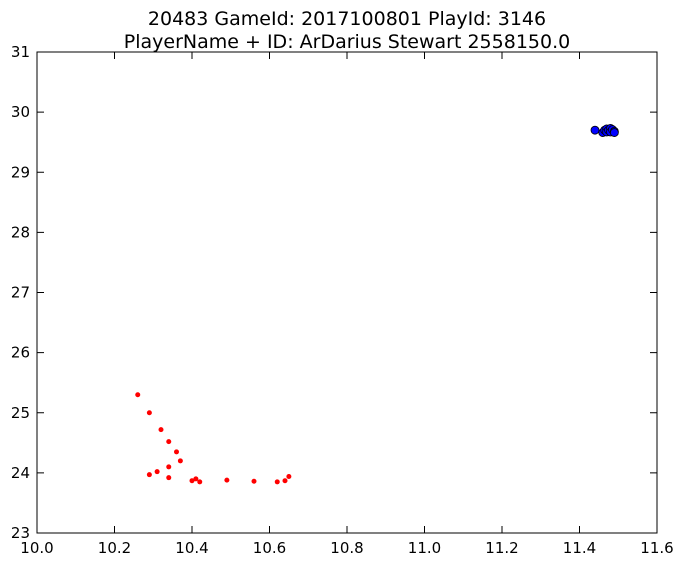 The width and height of the screenshot is (685, 567). I want to click on y-tick-label: 27, so click(20, 293).